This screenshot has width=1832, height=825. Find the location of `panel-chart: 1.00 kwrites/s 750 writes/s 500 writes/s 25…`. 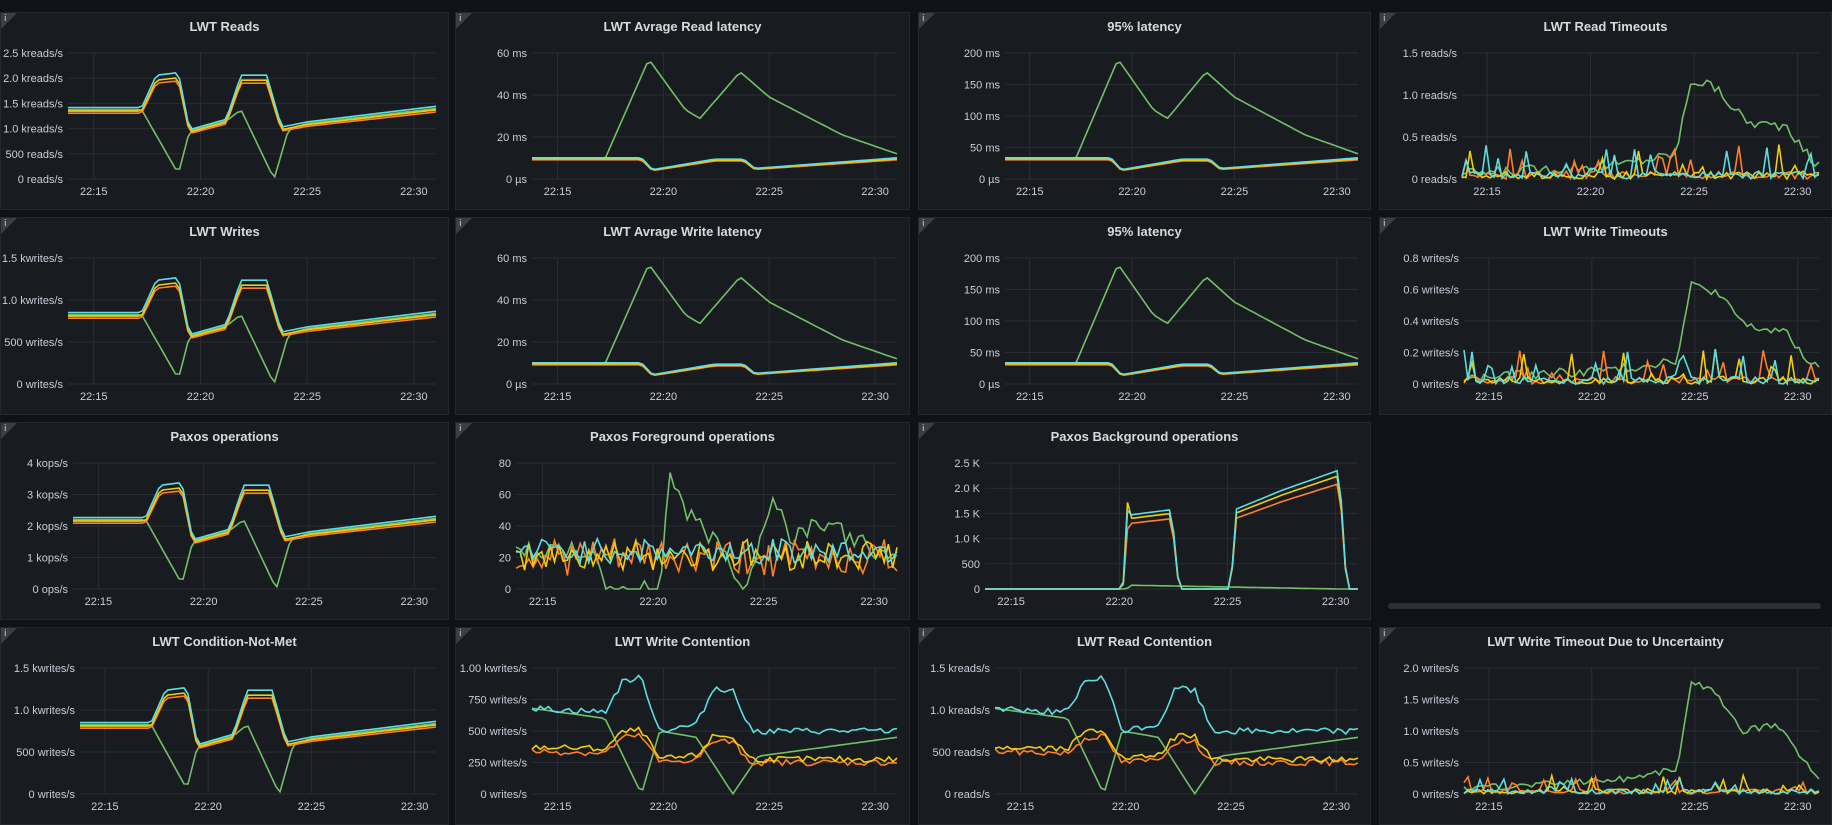

panel-chart: 1.00 kwrites/s 750 writes/s 500 writes/s 25… is located at coordinates (679, 738).